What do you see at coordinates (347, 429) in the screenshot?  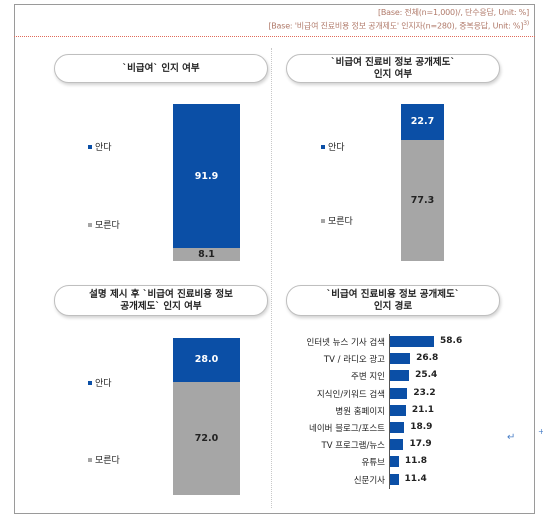 I see `category-label: 네이버 블로그/포스트` at bounding box center [347, 429].